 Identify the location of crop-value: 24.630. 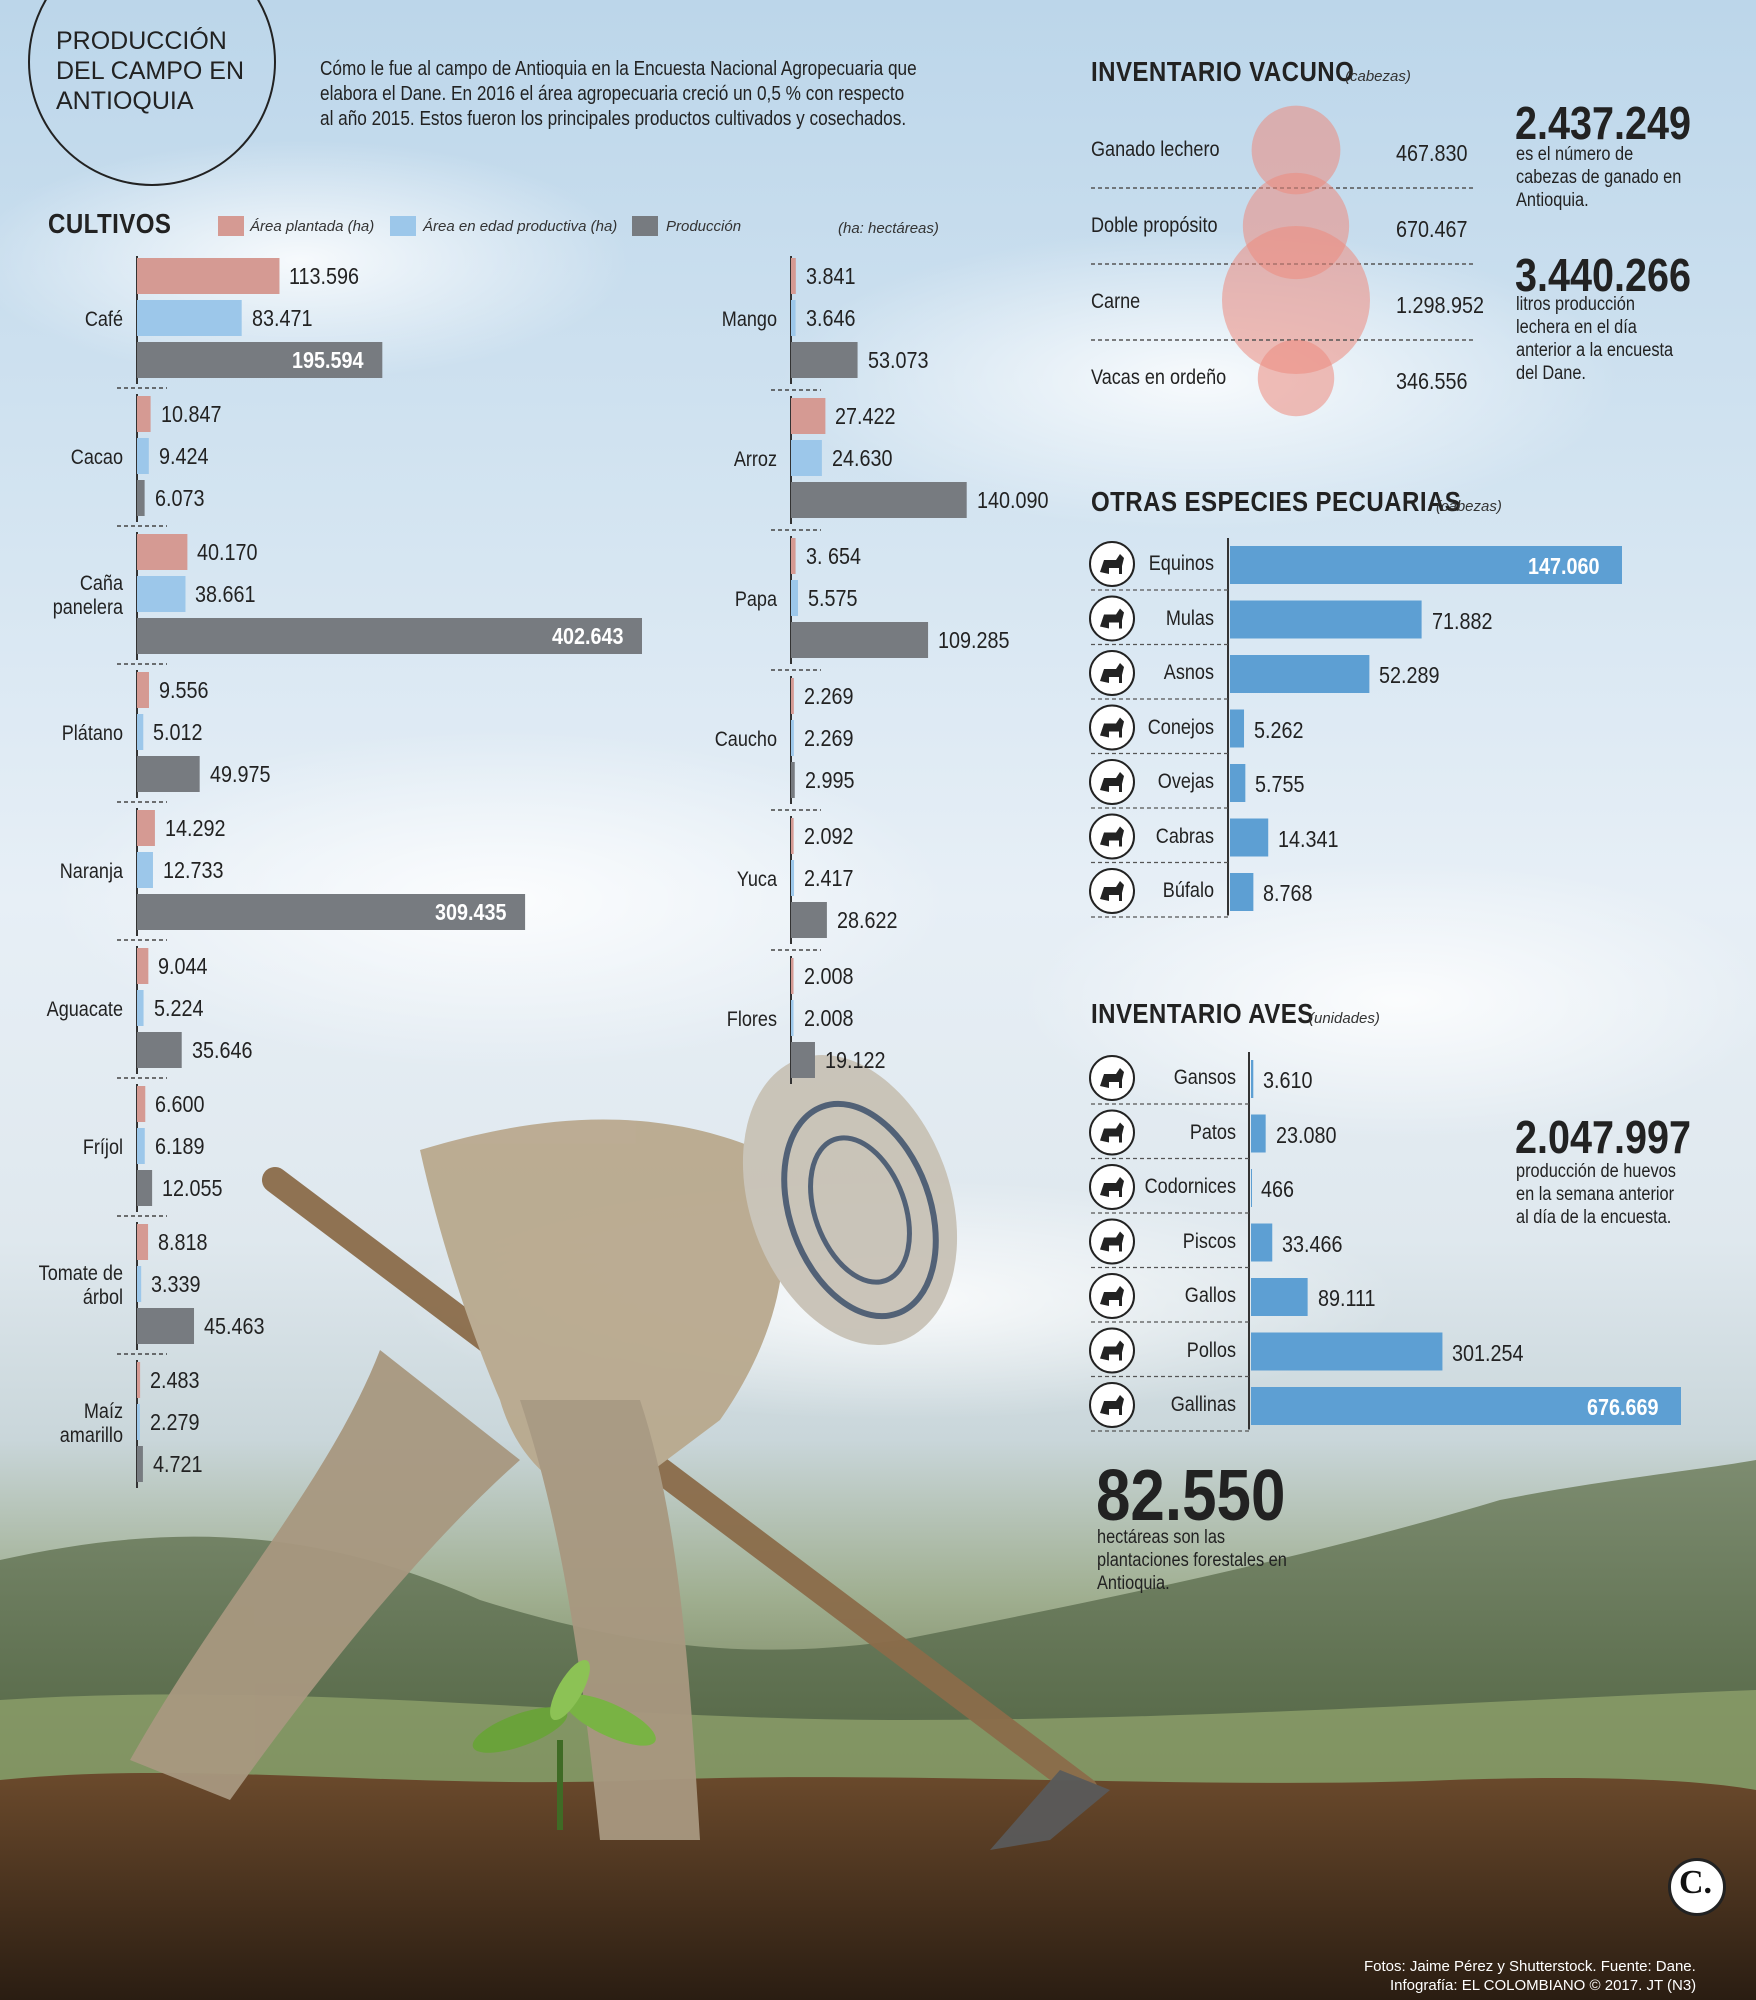
(862, 458).